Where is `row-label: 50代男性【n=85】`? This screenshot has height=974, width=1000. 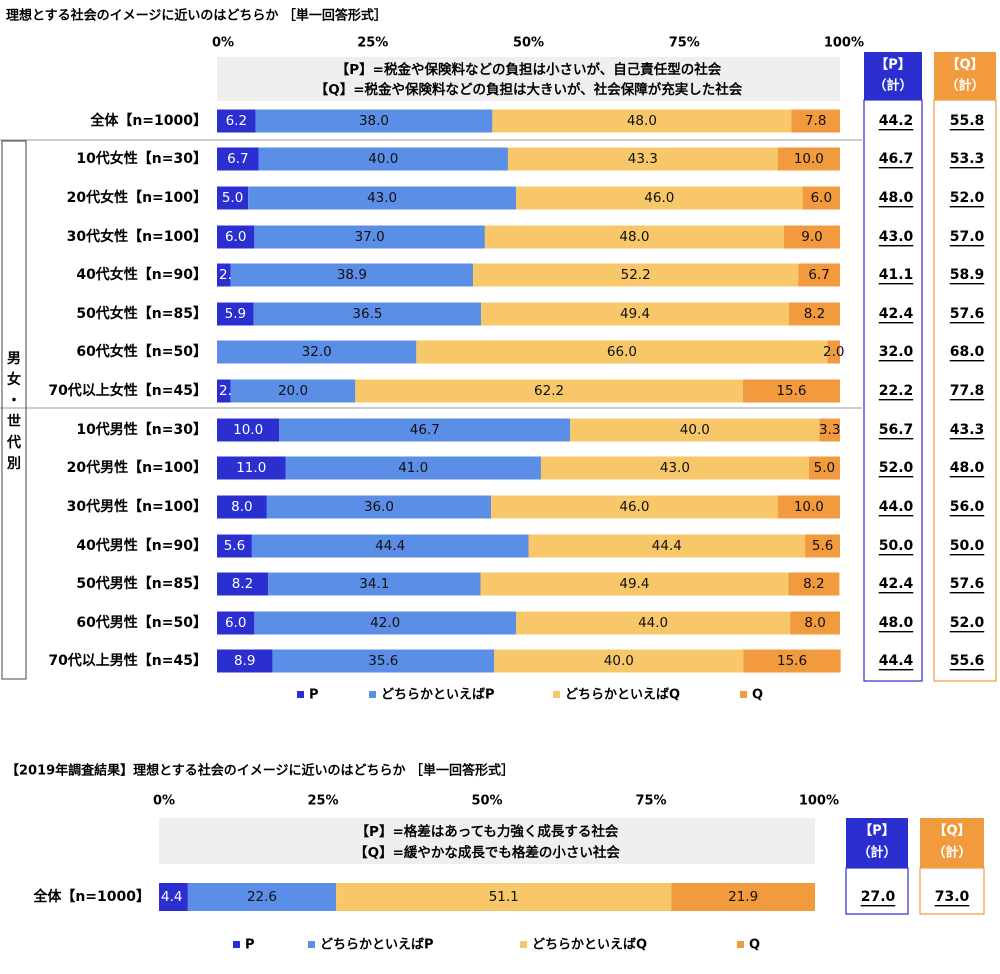 row-label: 50代男性【n=85】 is located at coordinates (141, 583).